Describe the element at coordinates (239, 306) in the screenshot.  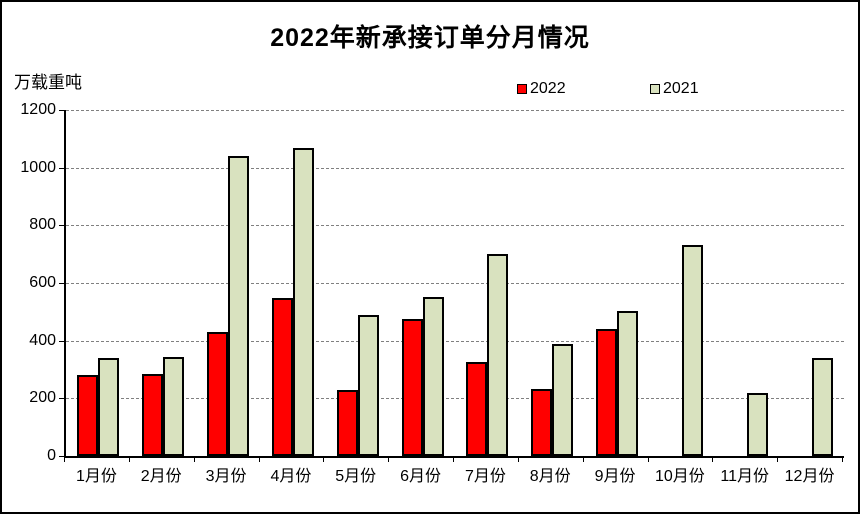
I see `bar-2021-3月份` at that location.